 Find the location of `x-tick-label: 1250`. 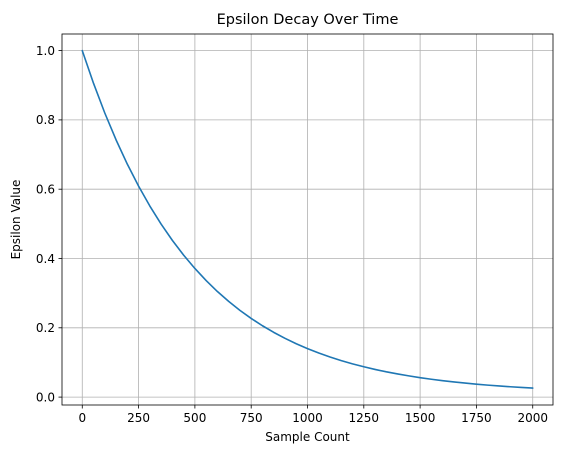

x-tick-label: 1250 is located at coordinates (364, 418).